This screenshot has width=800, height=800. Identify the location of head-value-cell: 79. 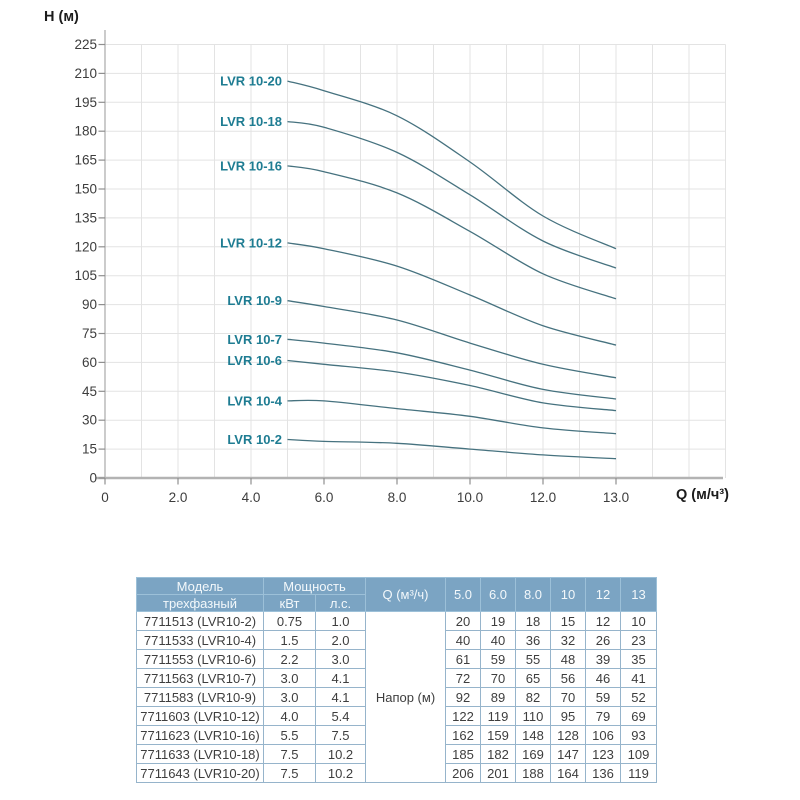
(603, 716).